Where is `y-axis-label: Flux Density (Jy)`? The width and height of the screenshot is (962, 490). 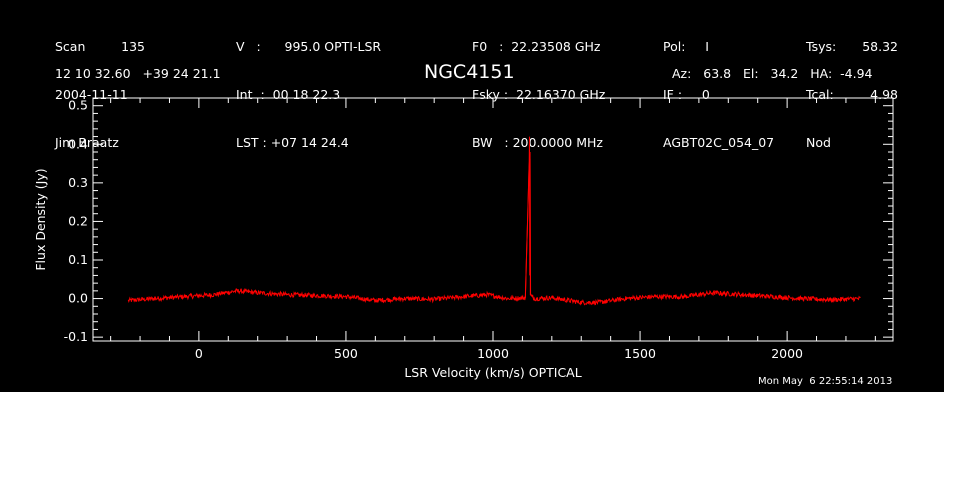 y-axis-label: Flux Density (Jy) is located at coordinates (40, 219).